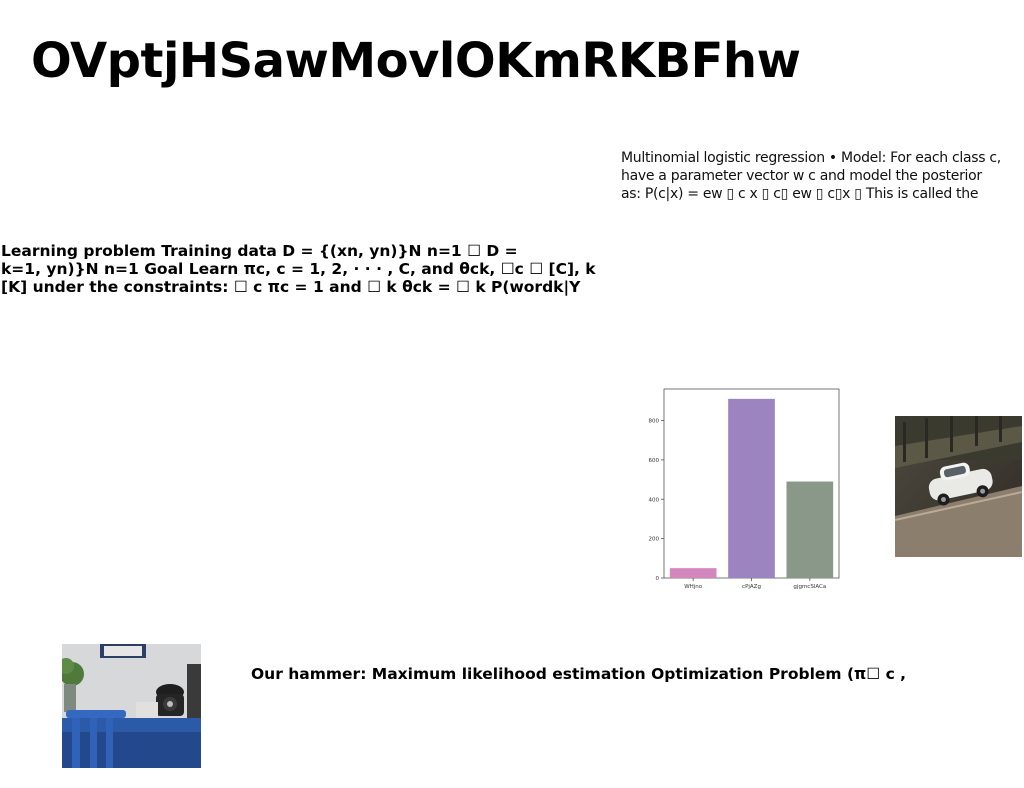  Describe the element at coordinates (416, 61) in the screenshot. I see `slide-title: OVptjHSawMovlOKmRKBFhw` at that location.